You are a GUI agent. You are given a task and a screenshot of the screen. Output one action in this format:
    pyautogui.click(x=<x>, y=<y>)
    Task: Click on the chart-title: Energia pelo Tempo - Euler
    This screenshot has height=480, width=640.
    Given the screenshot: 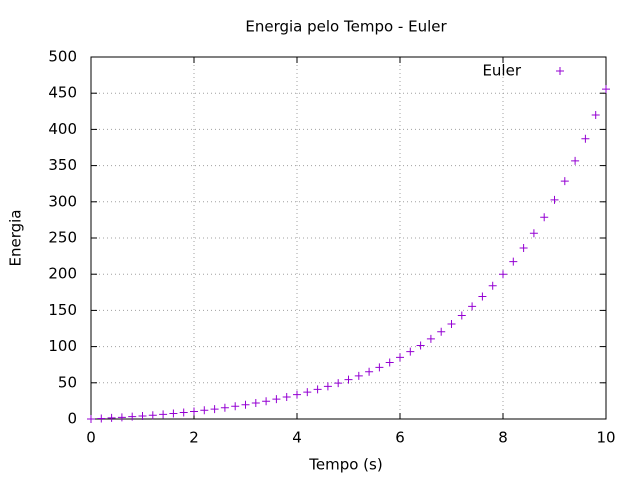 What is the action you would take?
    pyautogui.click(x=346, y=27)
    